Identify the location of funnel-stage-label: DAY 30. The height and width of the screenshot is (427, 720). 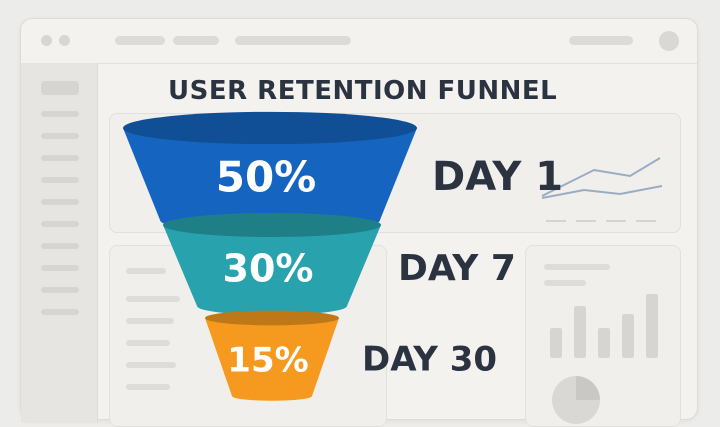
(429, 360).